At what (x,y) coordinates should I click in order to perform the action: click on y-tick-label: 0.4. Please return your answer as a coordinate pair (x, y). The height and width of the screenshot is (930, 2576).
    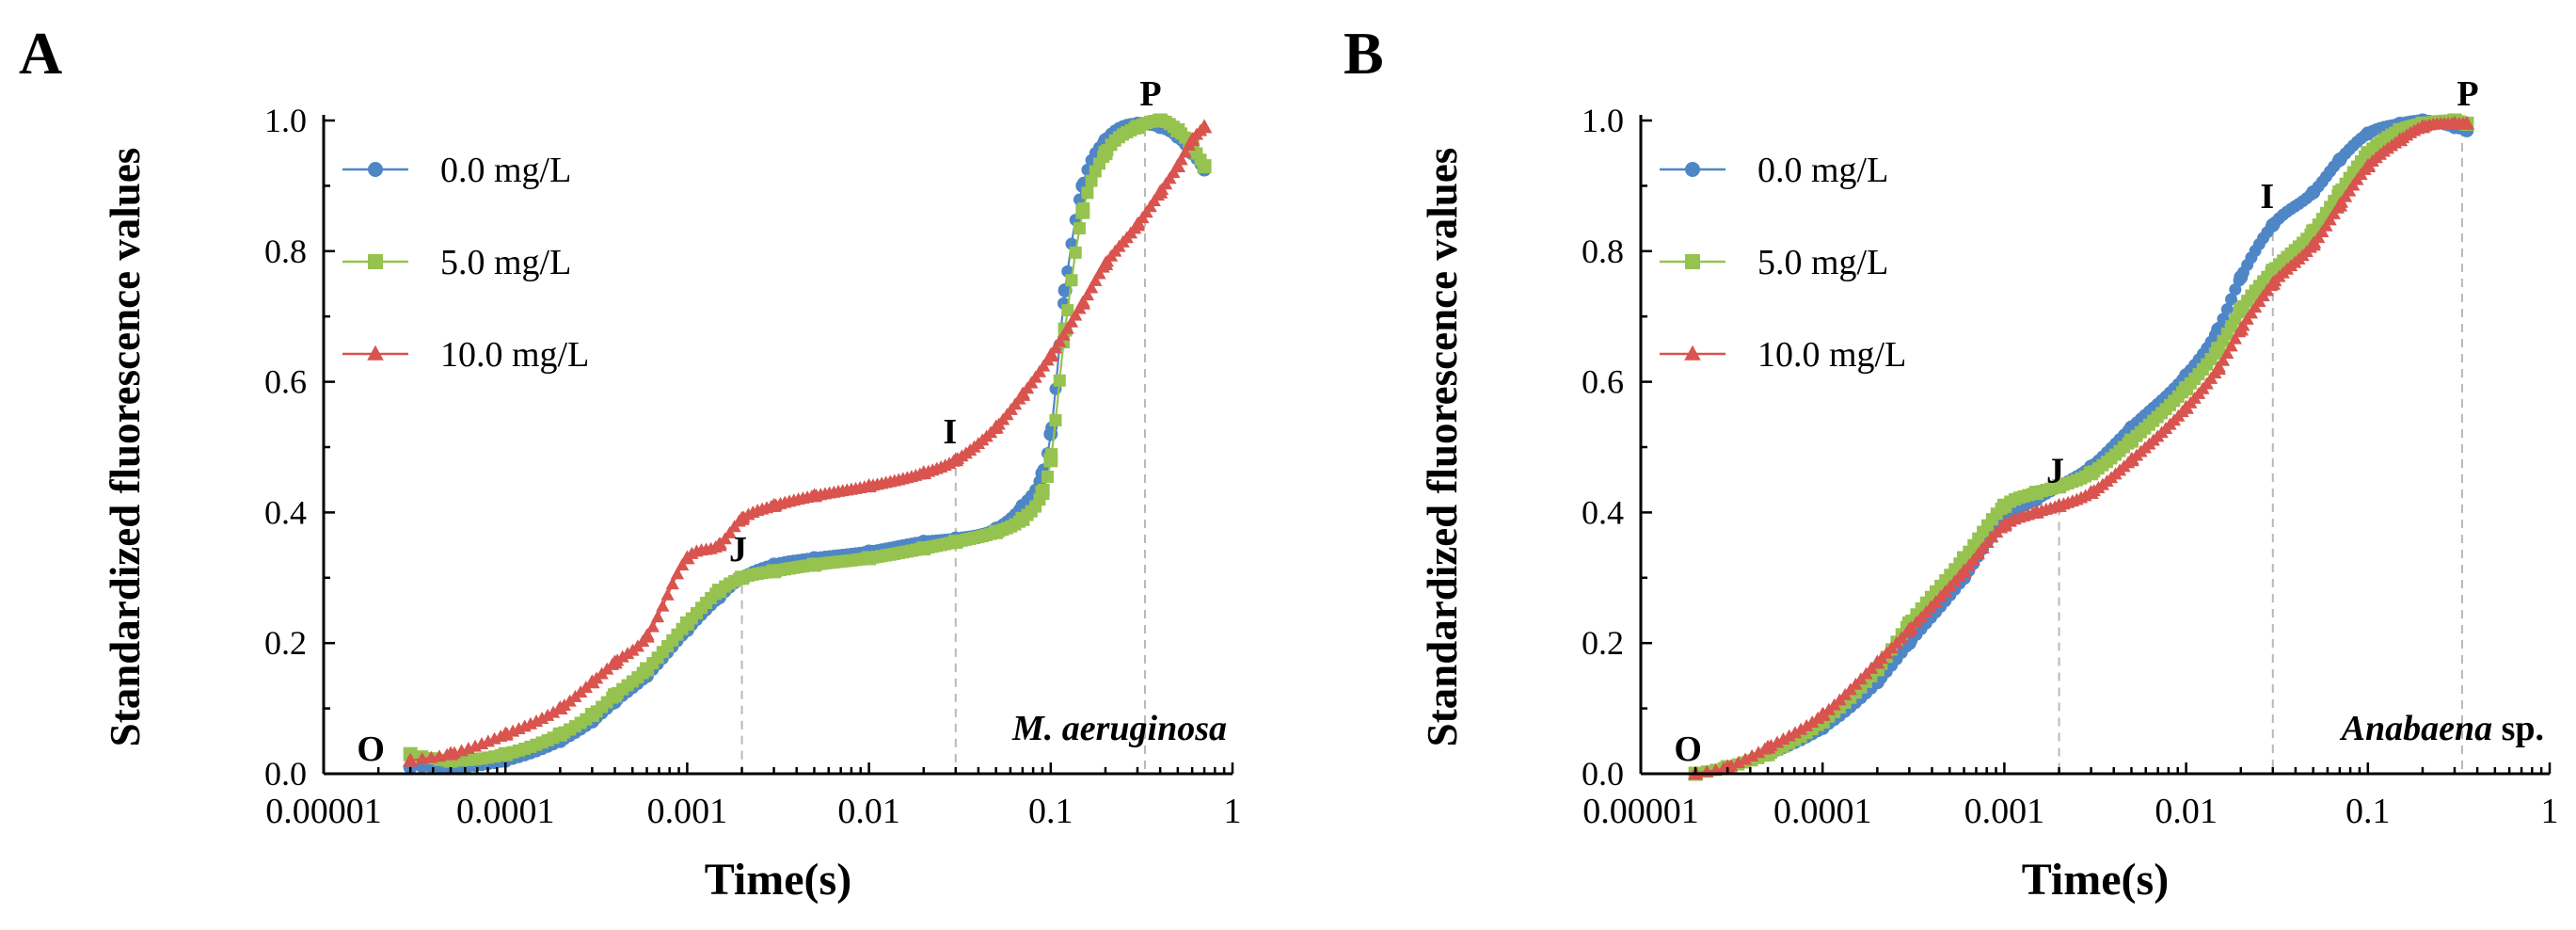
    Looking at the image, I should click on (1603, 512).